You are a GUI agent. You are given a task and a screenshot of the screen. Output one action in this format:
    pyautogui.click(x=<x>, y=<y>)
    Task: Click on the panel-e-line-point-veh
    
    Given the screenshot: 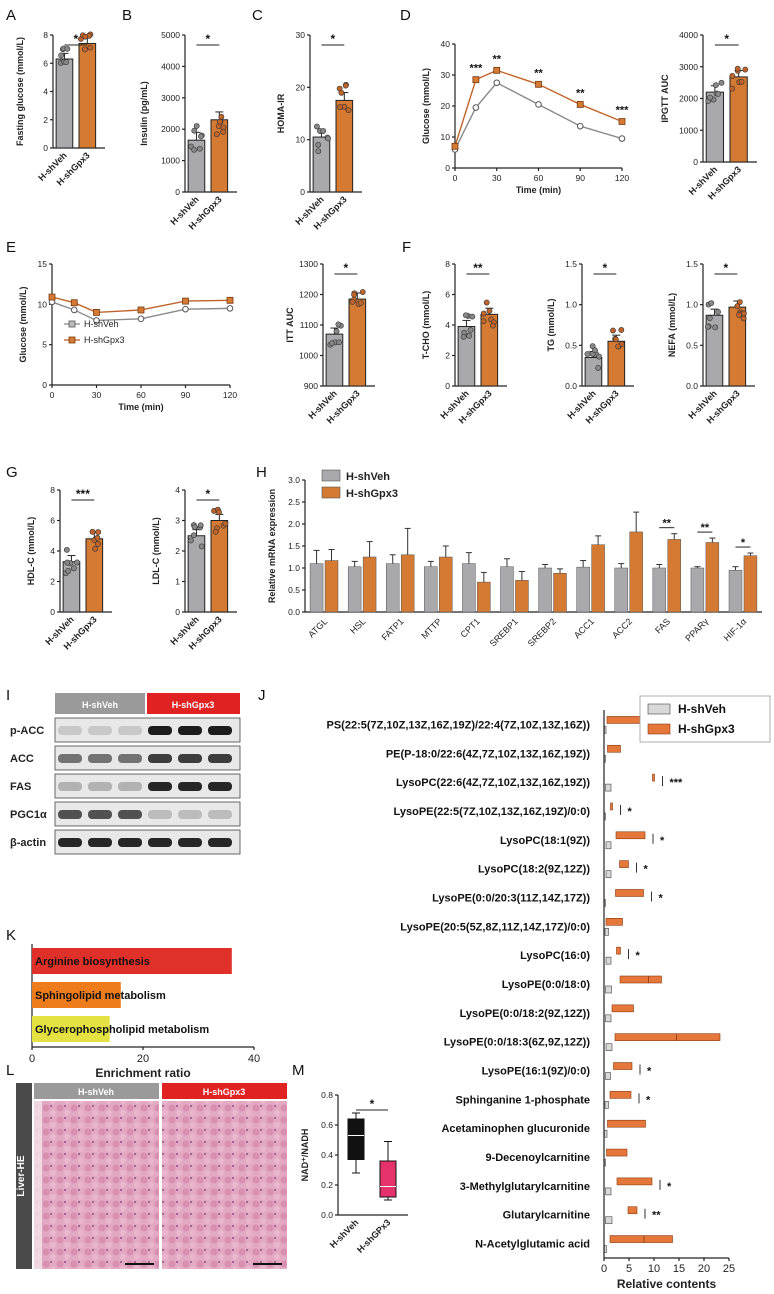 What is the action you would take?
    pyautogui.click(x=185, y=309)
    